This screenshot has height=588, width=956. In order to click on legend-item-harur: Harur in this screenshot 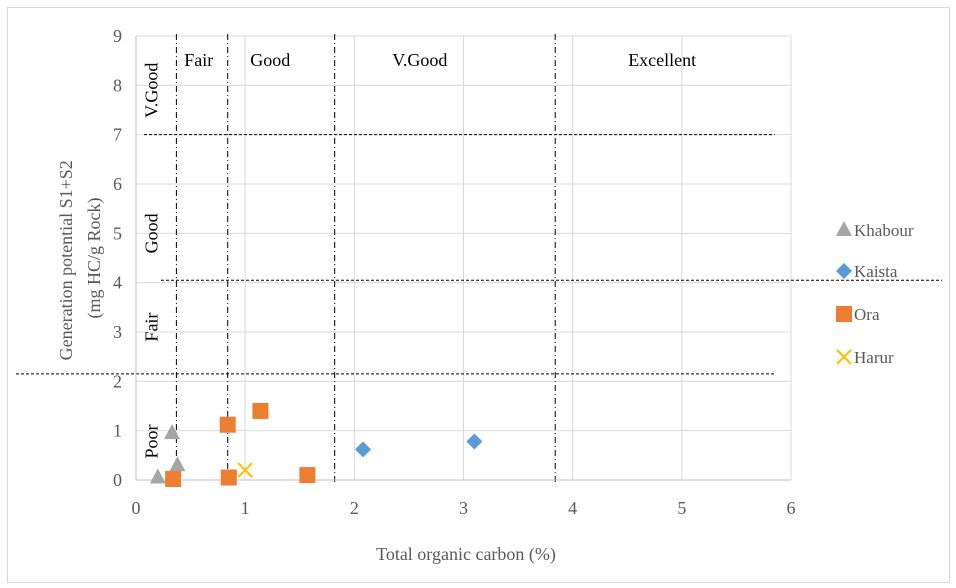, I will do `click(865, 357)`.